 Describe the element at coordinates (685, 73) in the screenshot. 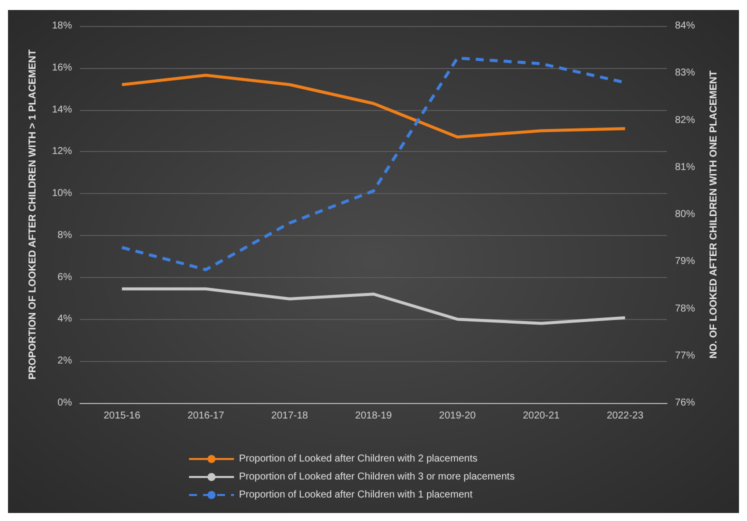

I see `y2-tick-label: 83%` at that location.